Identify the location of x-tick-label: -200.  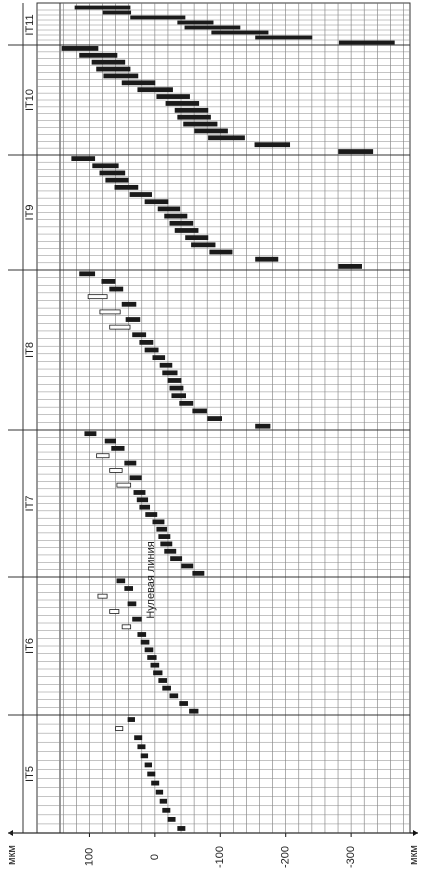
(286, 857).